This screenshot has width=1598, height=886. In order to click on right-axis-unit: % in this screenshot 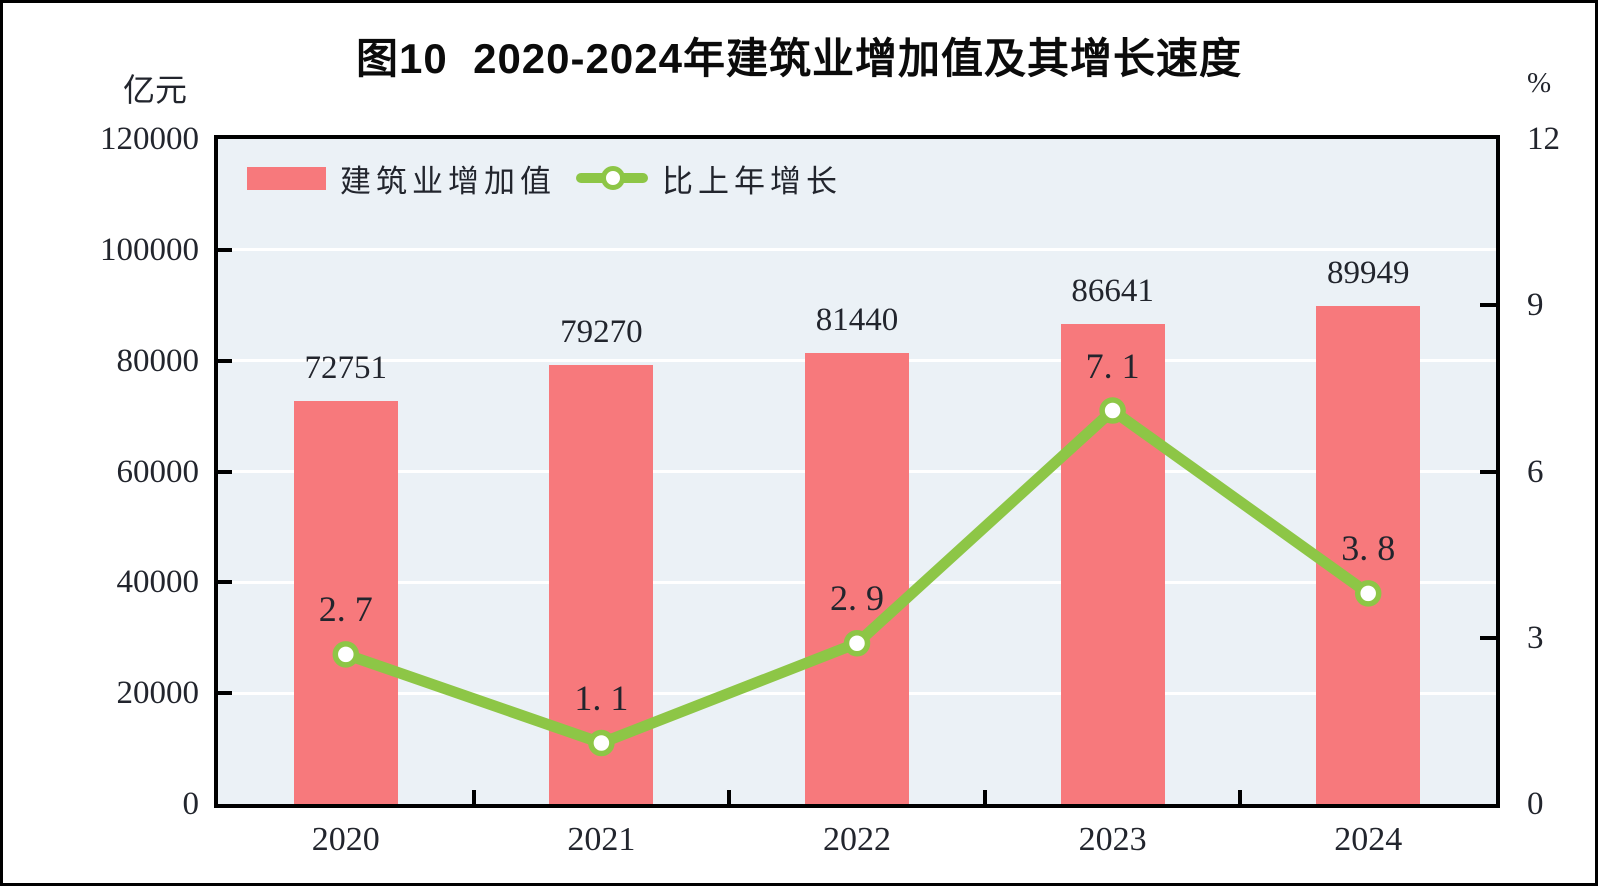, I will do `click(1539, 83)`.